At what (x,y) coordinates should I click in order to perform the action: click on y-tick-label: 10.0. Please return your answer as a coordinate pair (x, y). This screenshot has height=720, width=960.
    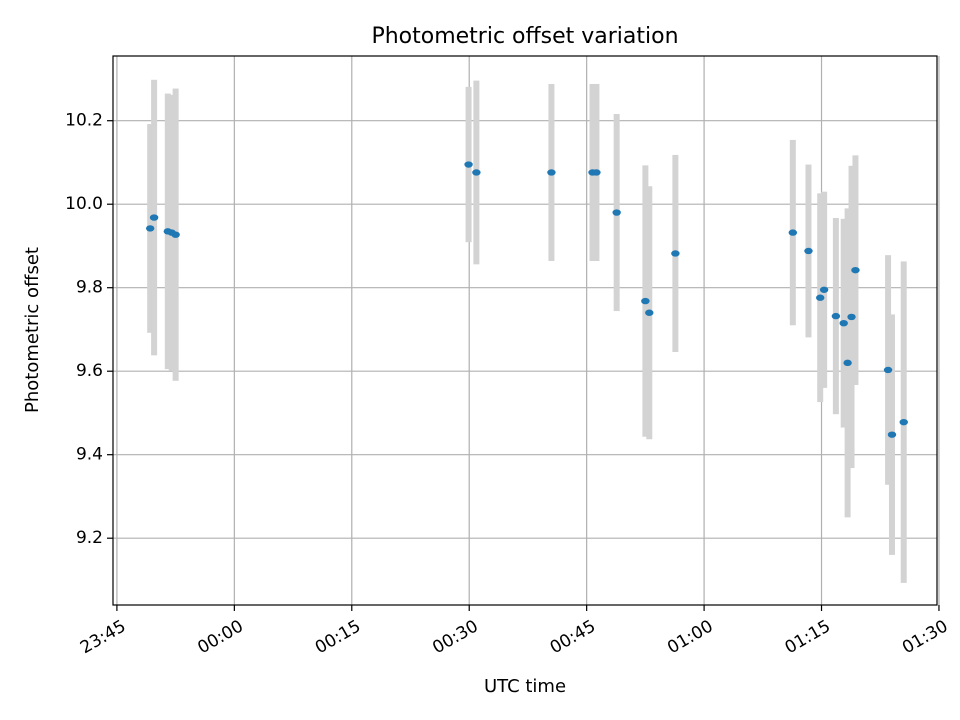
    Looking at the image, I should click on (84, 204).